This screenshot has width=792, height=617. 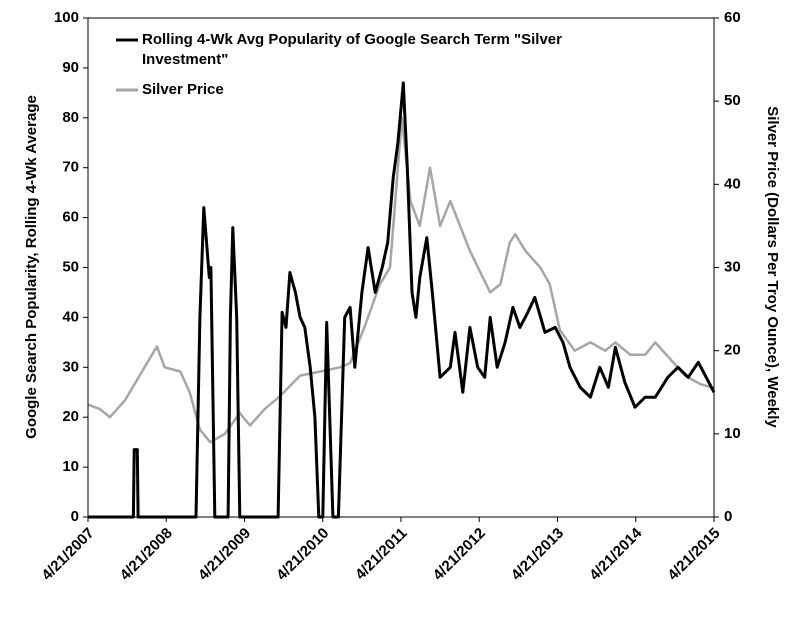 I want to click on y-tick-label: 30, so click(x=70, y=366).